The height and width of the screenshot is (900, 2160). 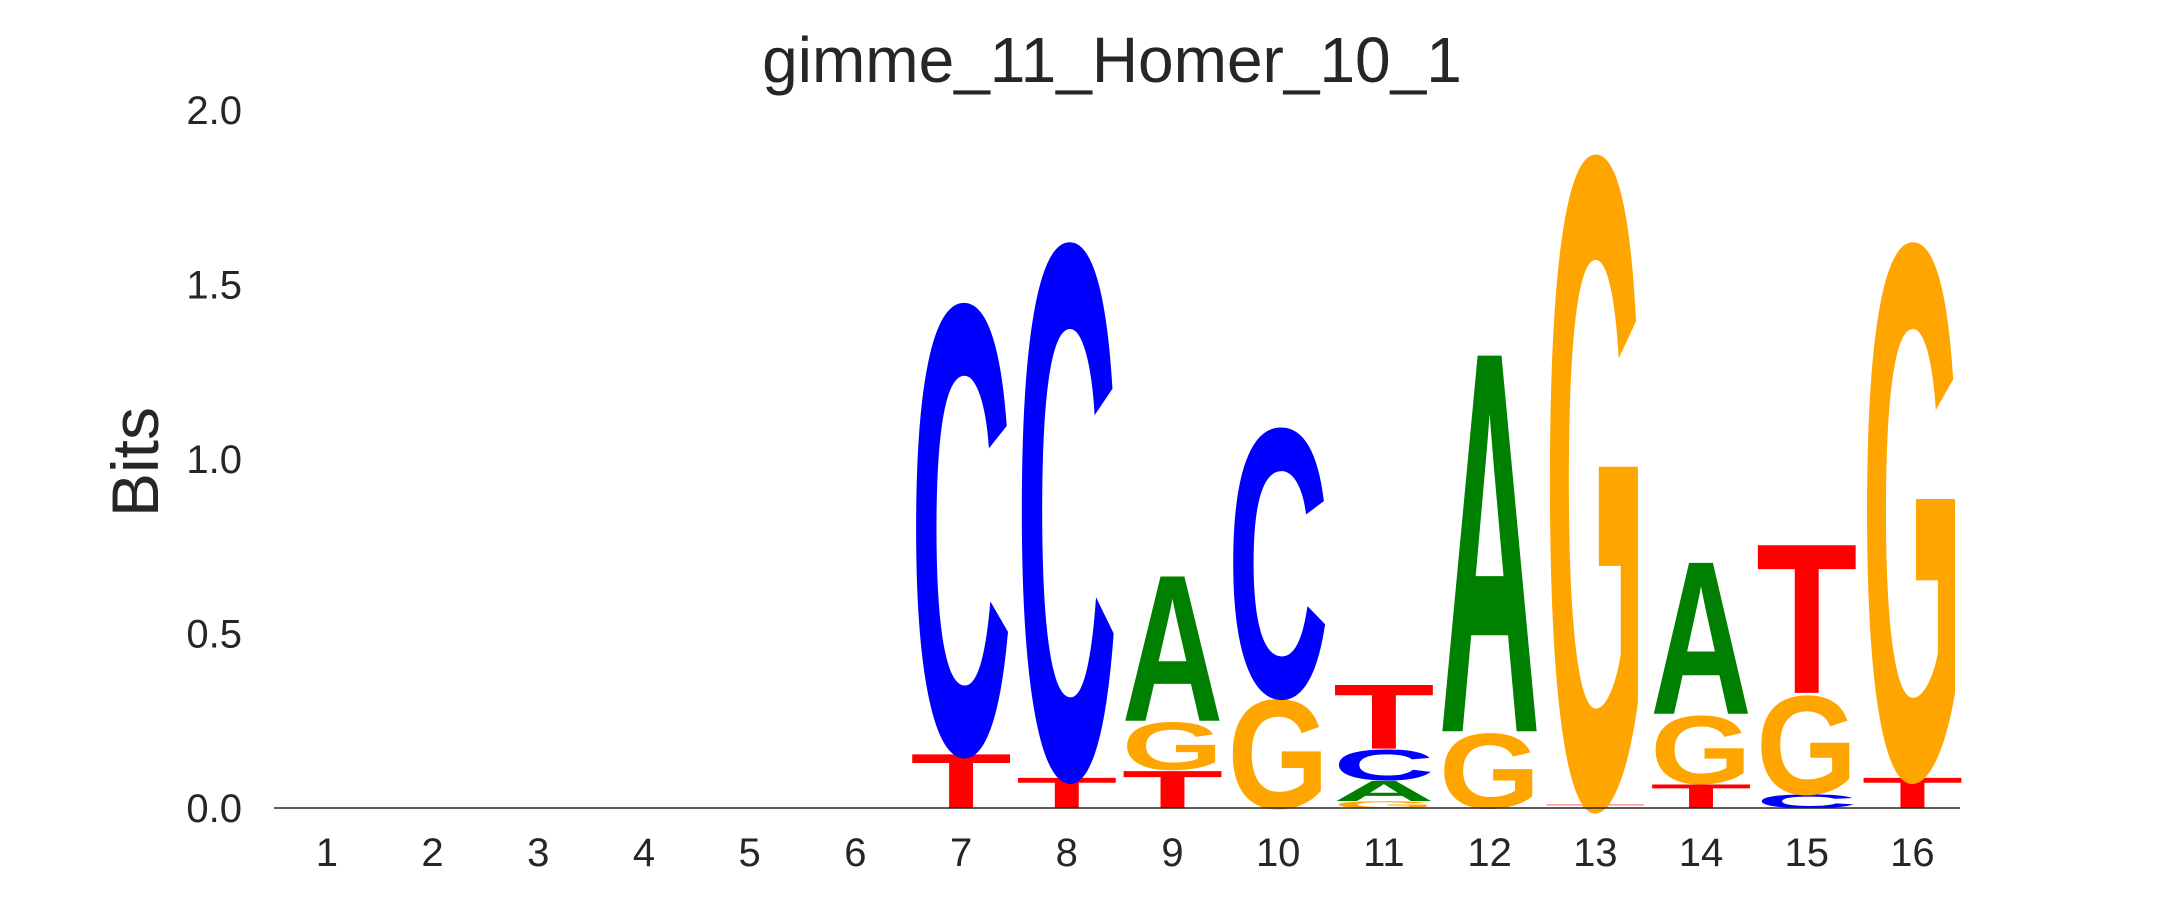 What do you see at coordinates (1912, 853) in the screenshot?
I see `x-tick-label: 16` at bounding box center [1912, 853].